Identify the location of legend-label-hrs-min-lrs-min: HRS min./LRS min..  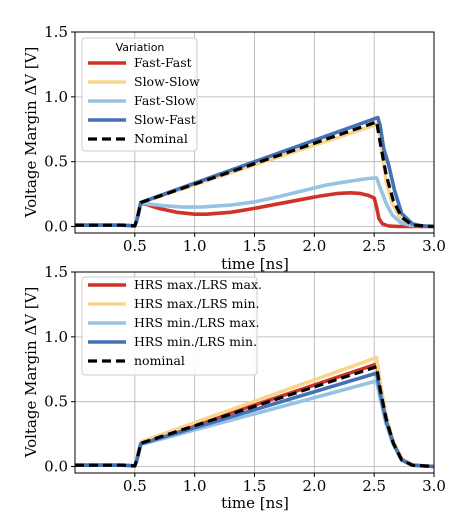
(195, 341).